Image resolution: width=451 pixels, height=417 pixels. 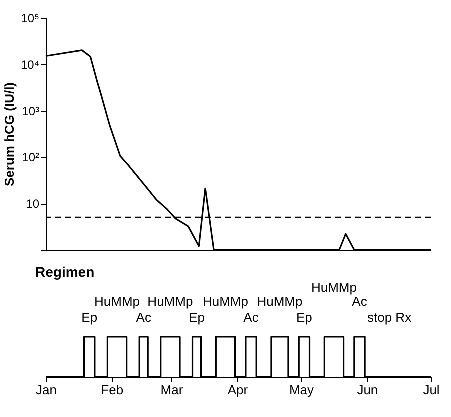 I want to click on y-axis-title: Serum hCG (IU/l), so click(x=9, y=134).